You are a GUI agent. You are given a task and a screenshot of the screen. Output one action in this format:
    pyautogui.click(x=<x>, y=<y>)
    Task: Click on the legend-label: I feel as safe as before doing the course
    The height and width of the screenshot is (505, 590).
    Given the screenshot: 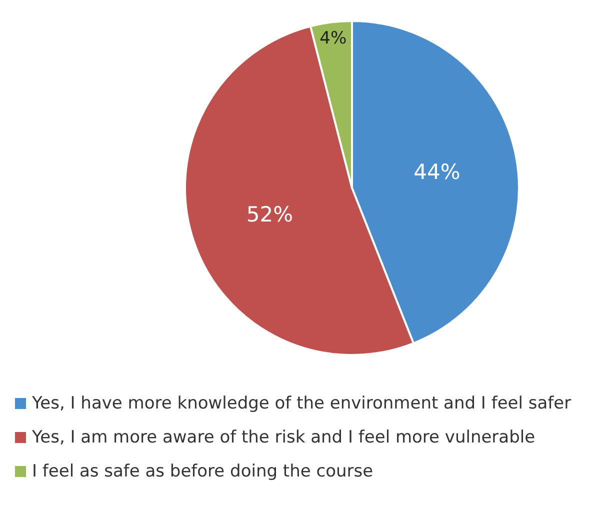 What is the action you would take?
    pyautogui.click(x=203, y=472)
    